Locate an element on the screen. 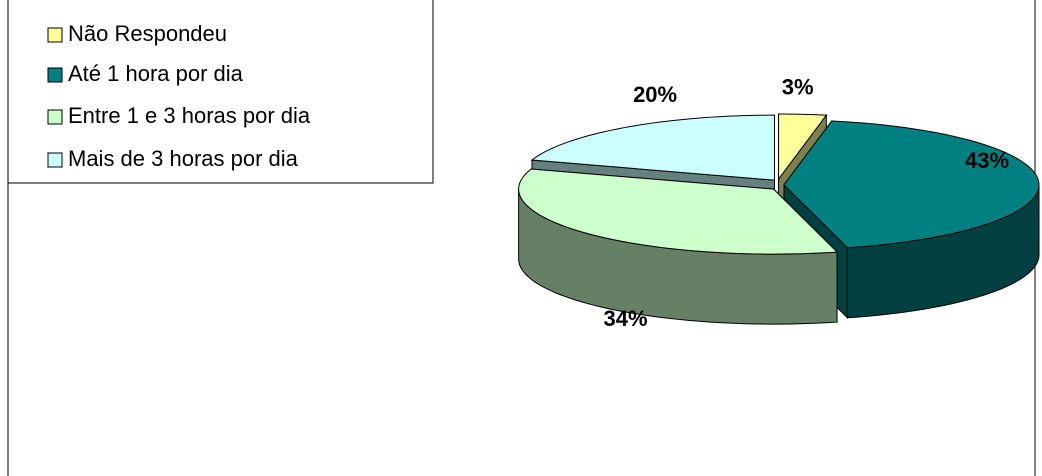 The image size is (1042, 476). legend-label: Entre 1 e 3 horas por dia is located at coordinates (189, 115).